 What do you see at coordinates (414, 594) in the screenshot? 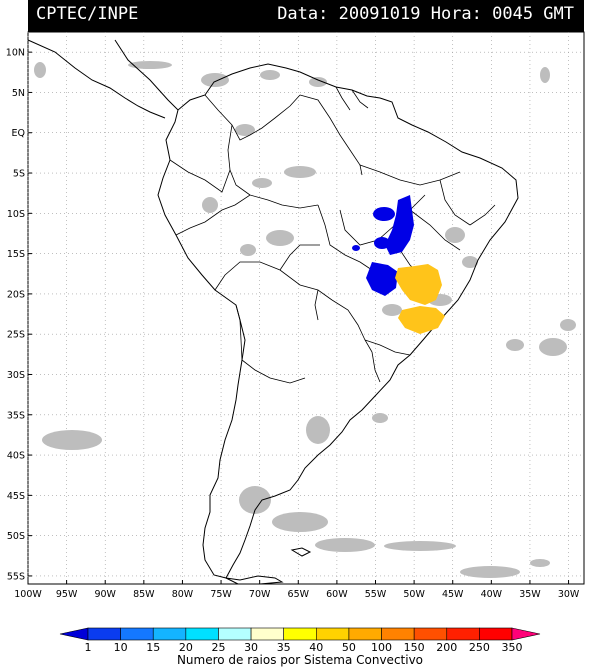
I see `lon-label: 50W` at bounding box center [414, 594].